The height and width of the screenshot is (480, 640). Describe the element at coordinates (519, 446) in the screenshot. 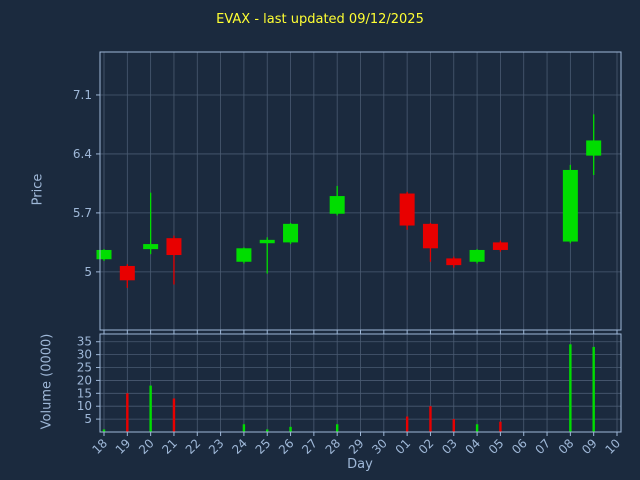

I see `x-tick-label: 06` at that location.